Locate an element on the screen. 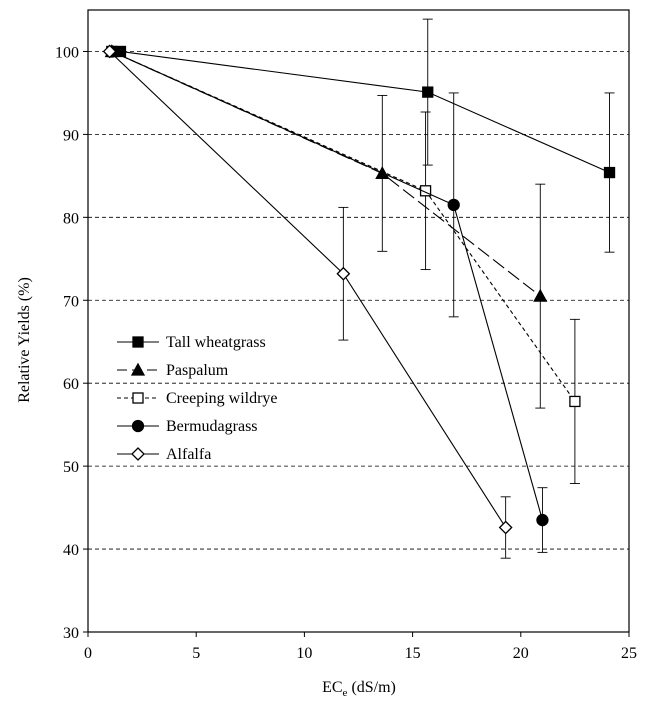 The width and height of the screenshot is (650, 702). legend-item-paspalum: Paspalum is located at coordinates (173, 370).